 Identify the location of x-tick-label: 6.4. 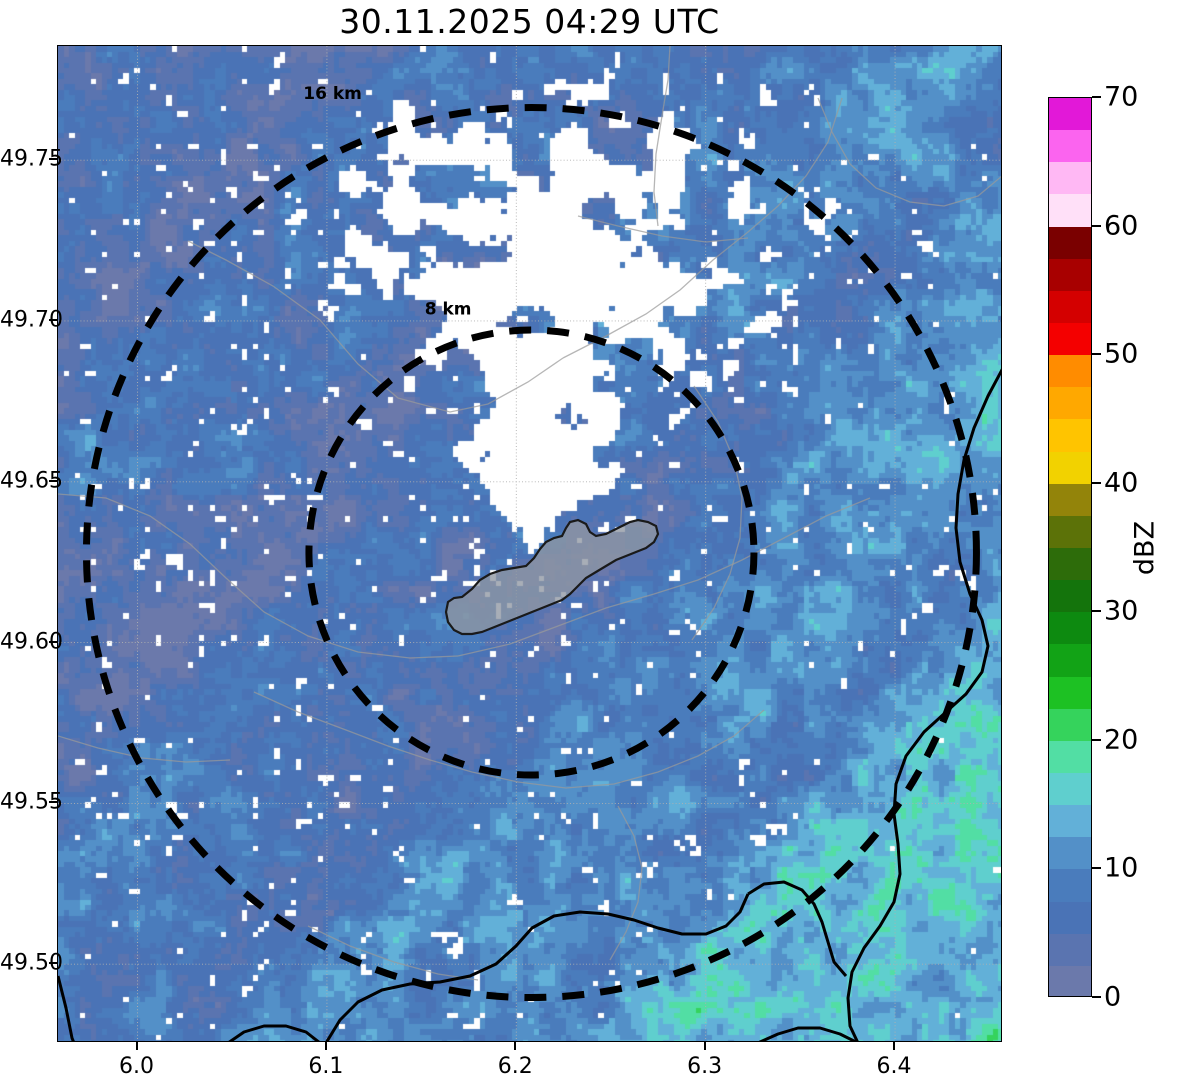
(894, 1066).